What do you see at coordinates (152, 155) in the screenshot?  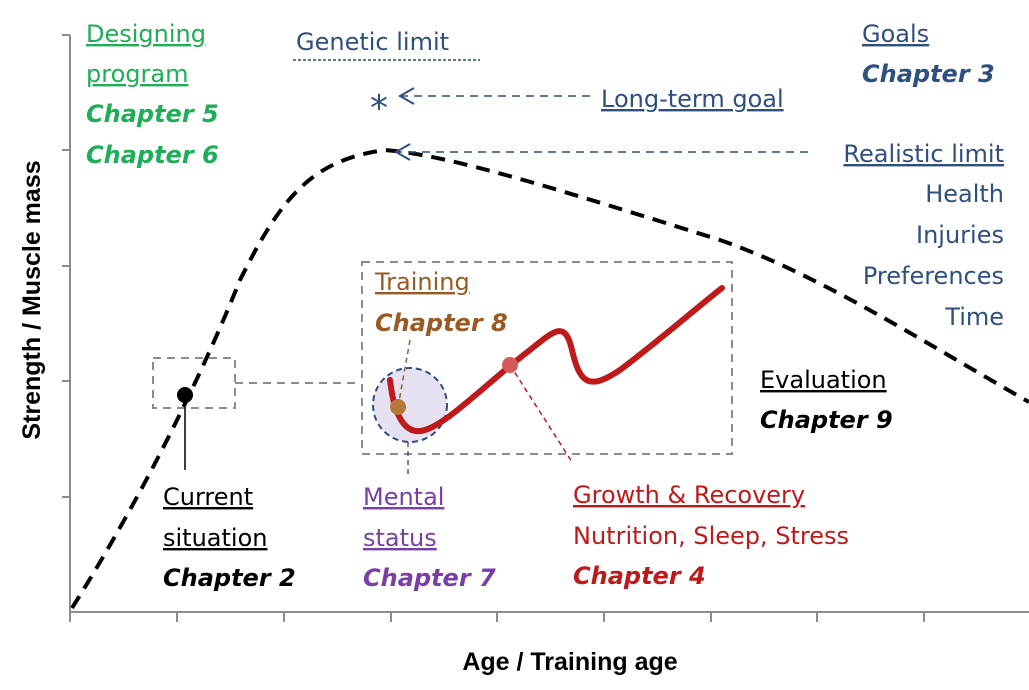 I see `designing-chapter-6: Chapter 6` at bounding box center [152, 155].